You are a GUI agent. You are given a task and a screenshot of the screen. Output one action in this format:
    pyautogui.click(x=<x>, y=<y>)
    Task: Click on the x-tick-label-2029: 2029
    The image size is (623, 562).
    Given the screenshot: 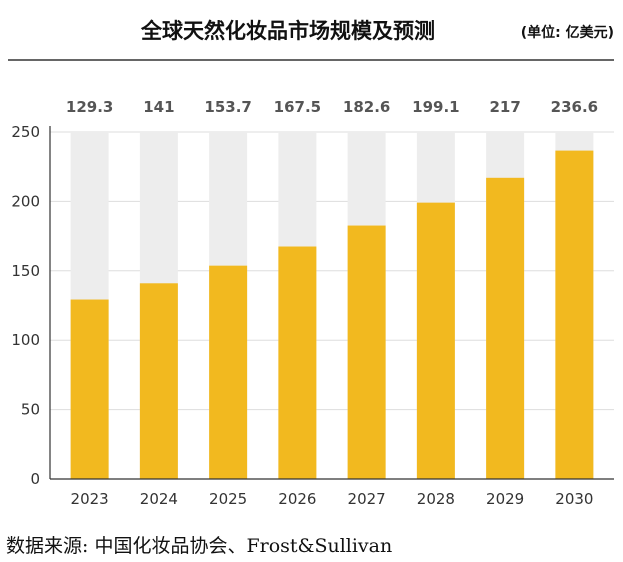 What is the action you would take?
    pyautogui.click(x=505, y=499)
    